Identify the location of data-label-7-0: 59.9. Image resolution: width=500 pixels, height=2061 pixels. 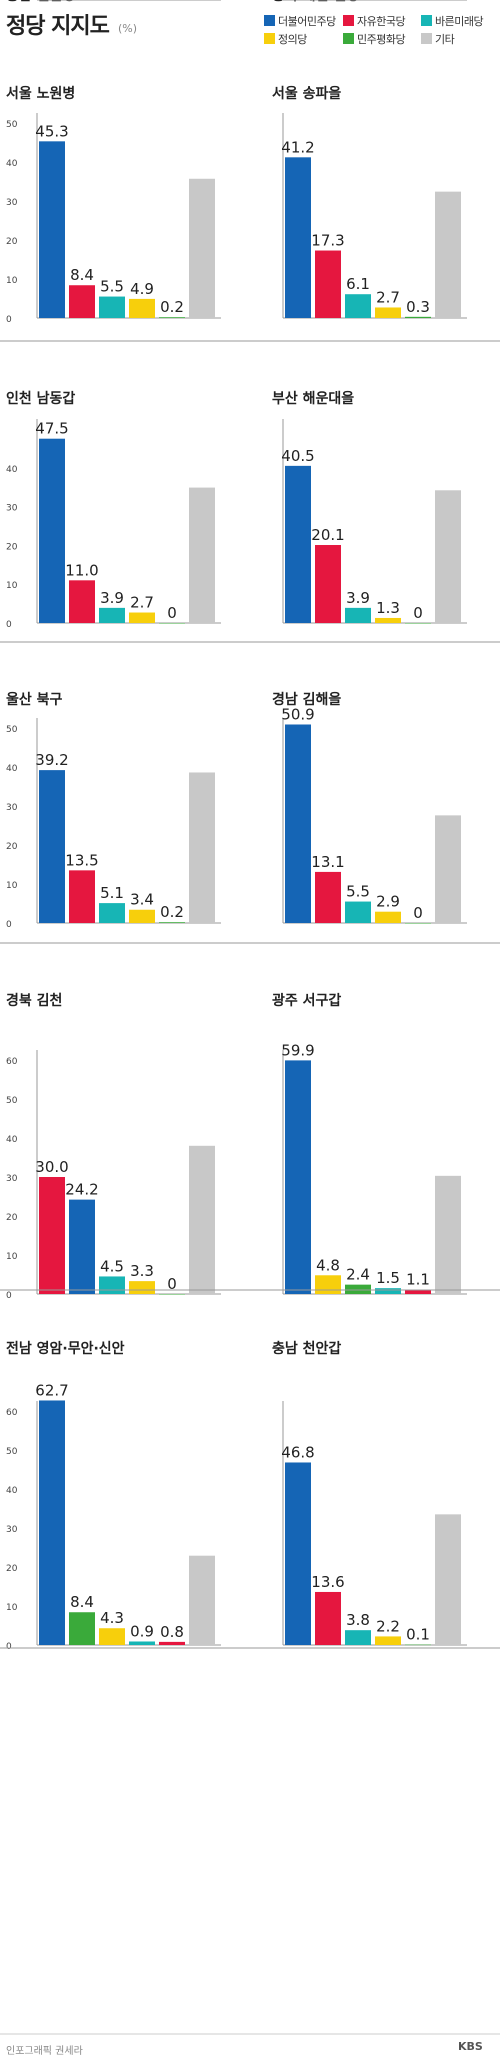
(297, 1050).